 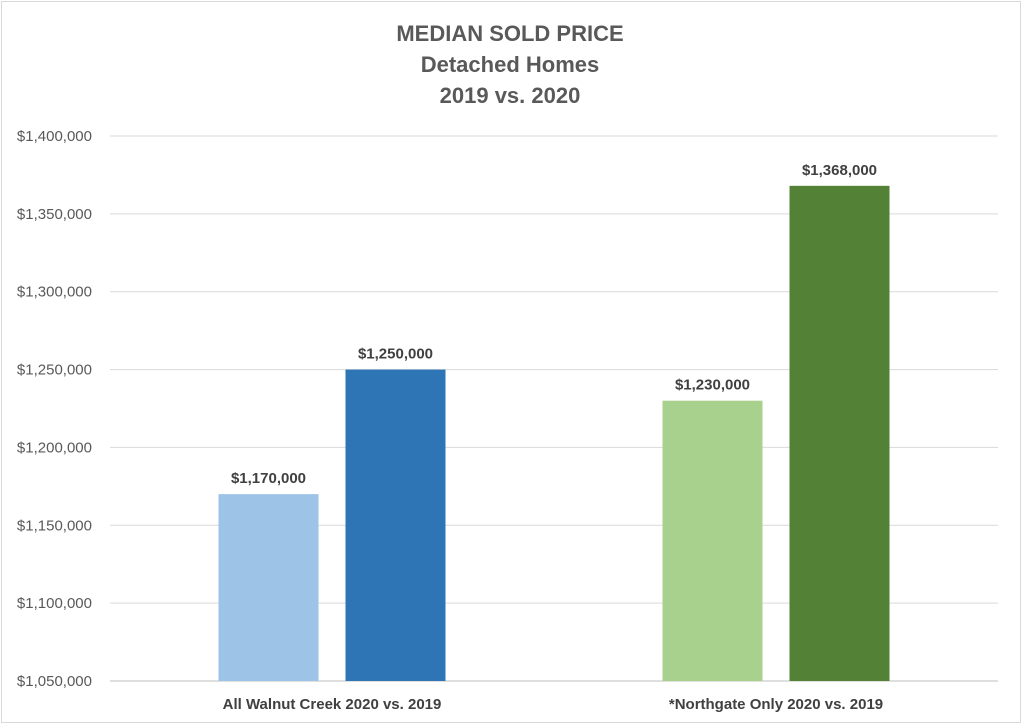 What do you see at coordinates (54, 136) in the screenshot?
I see `y-tick-label: $1,400,000` at bounding box center [54, 136].